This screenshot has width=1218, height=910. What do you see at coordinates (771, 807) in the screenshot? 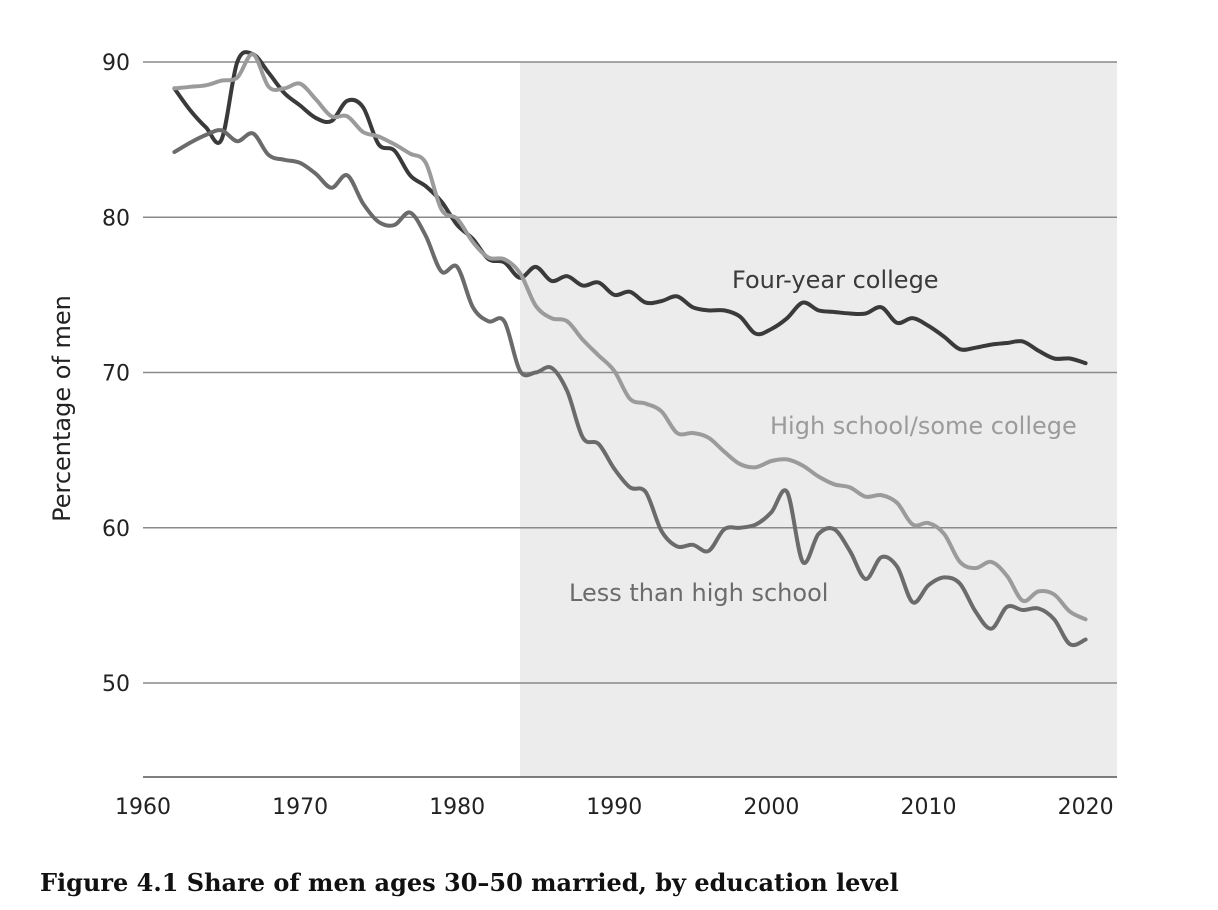
I see `x-tick-label: 2000` at bounding box center [771, 807].